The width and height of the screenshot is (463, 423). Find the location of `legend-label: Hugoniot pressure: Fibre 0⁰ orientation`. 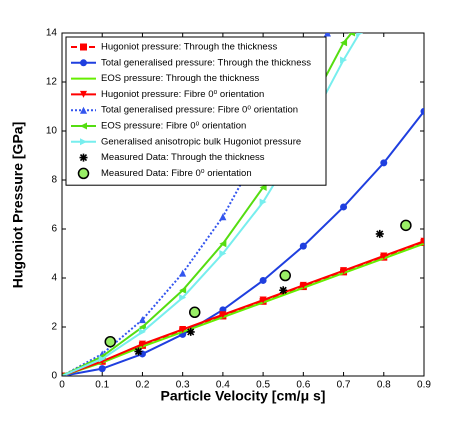

legend-label: Hugoniot pressure: Fibre 0⁰ orientation is located at coordinates (182, 94).